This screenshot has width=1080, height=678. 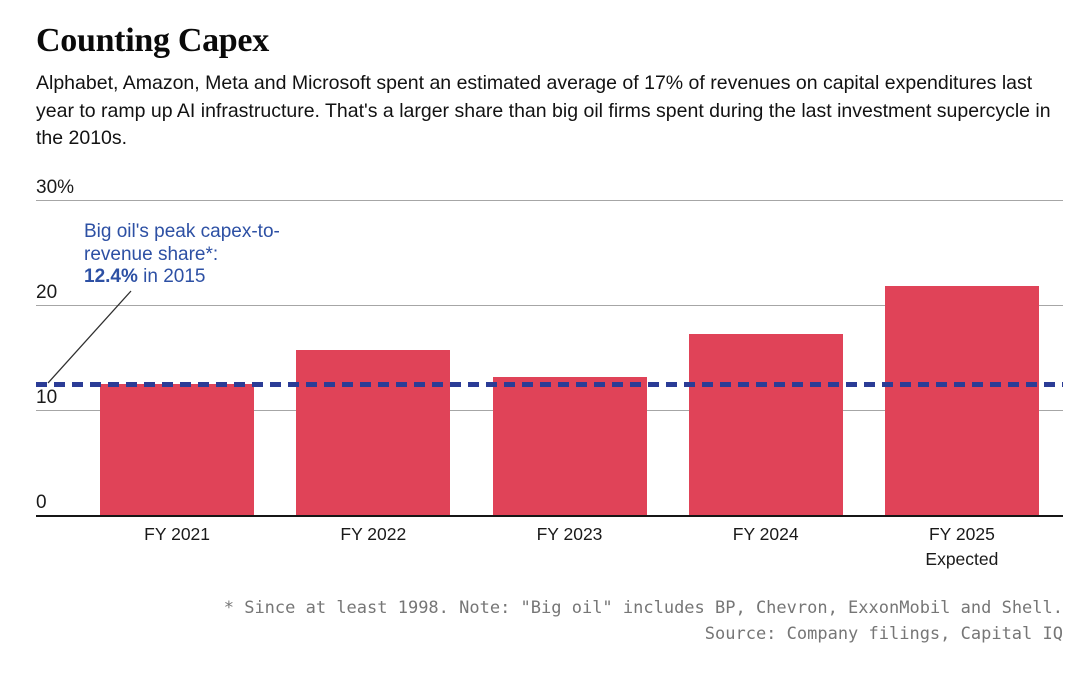 I want to click on y-tick-label-30: 30%, so click(x=55, y=187).